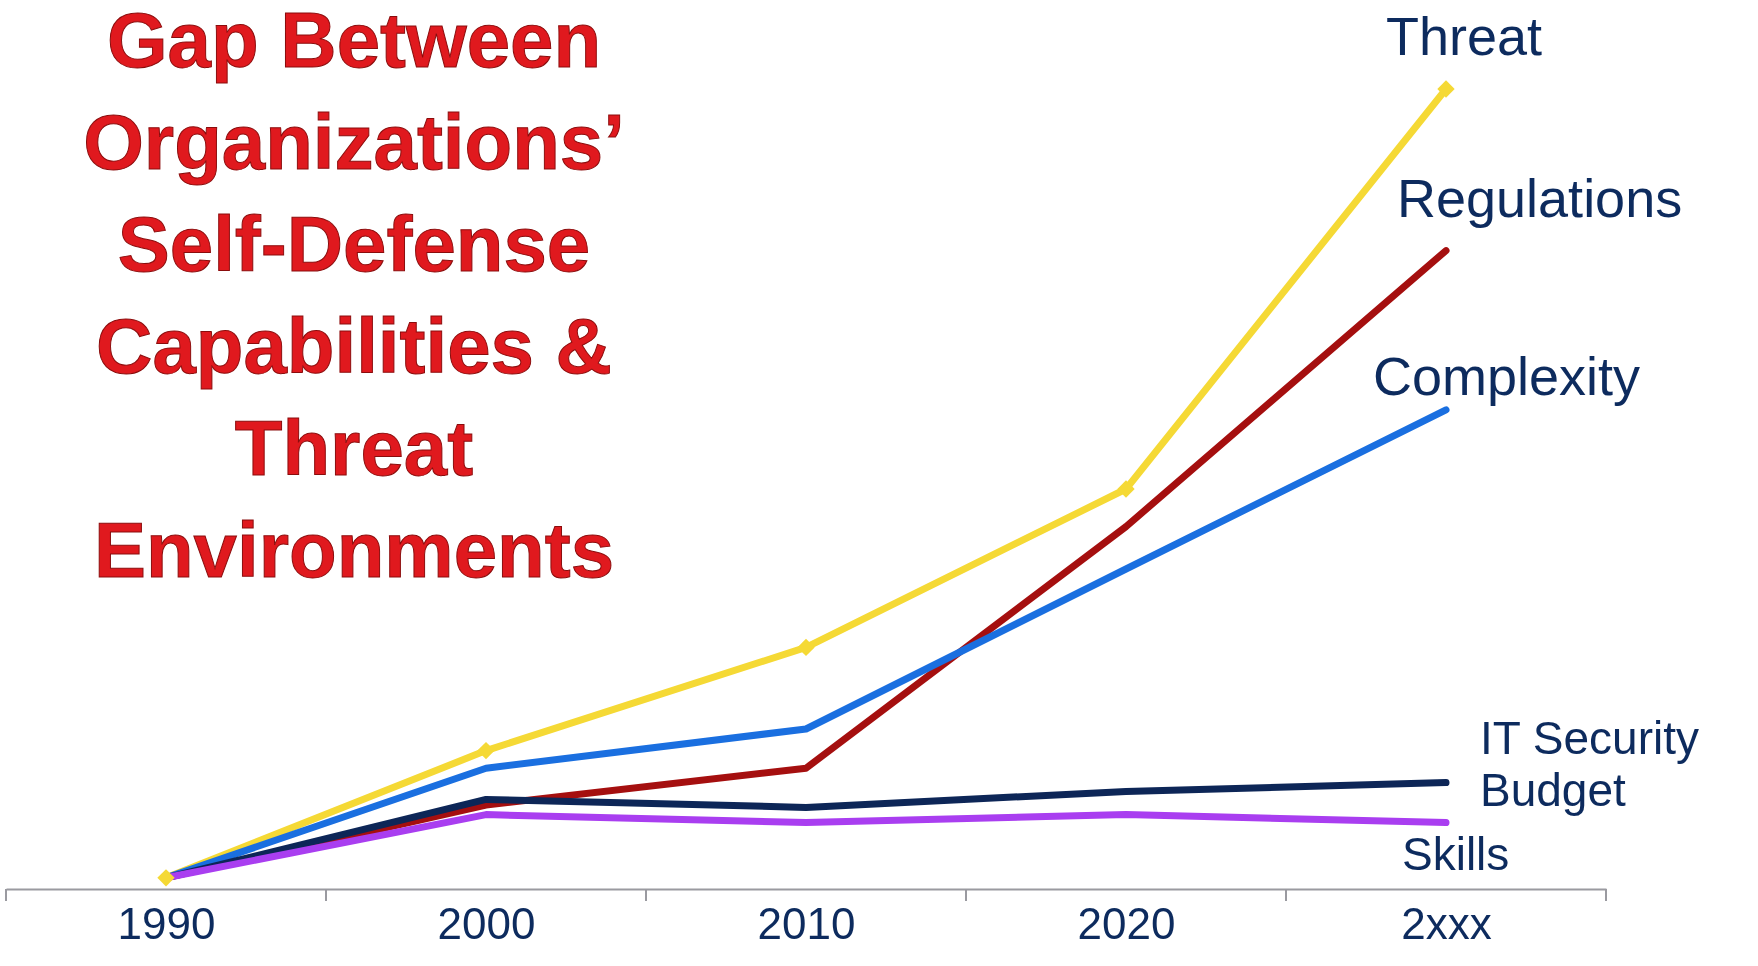 The image size is (1758, 966). What do you see at coordinates (1507, 375) in the screenshot?
I see `series-label: Complexity` at bounding box center [1507, 375].